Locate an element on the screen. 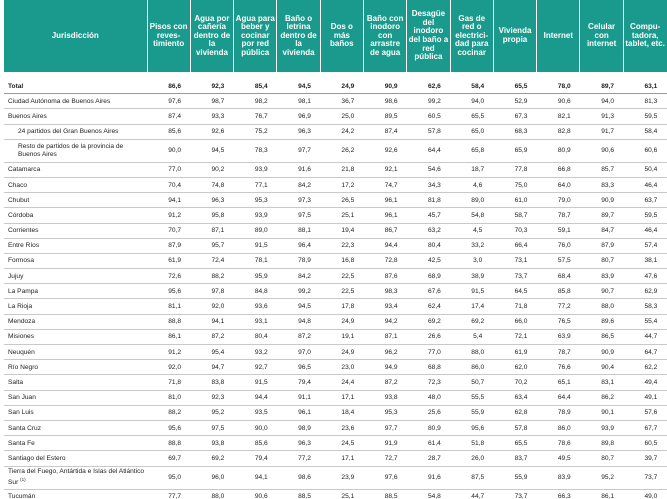 The image size is (667, 499). value-cell: 88,2 is located at coordinates (212, 276).